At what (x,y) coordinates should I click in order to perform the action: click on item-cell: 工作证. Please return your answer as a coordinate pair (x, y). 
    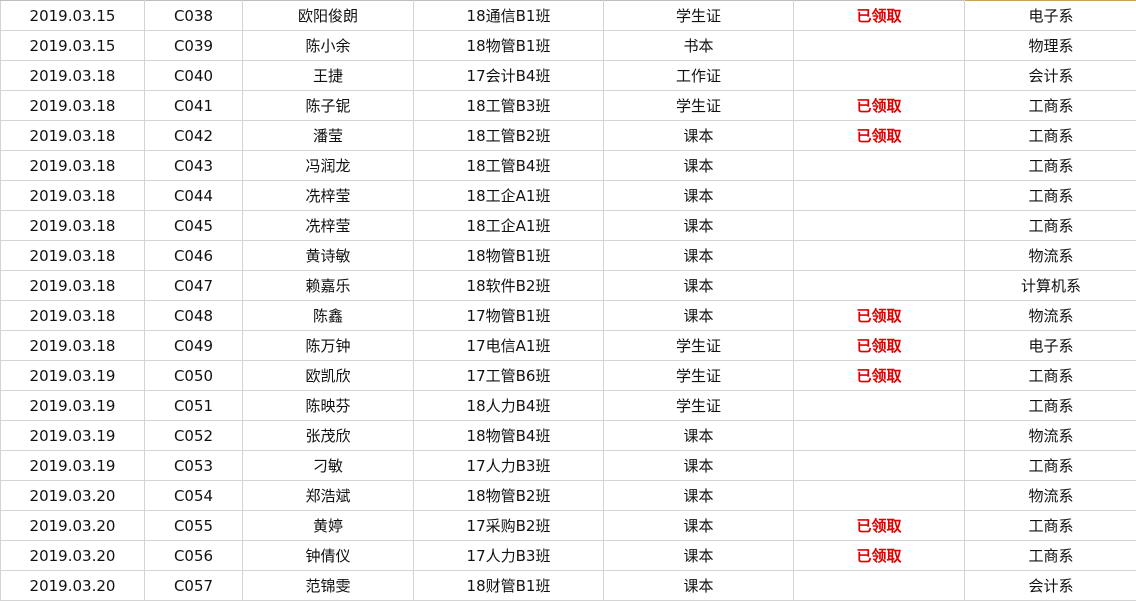
    Looking at the image, I should click on (698, 75).